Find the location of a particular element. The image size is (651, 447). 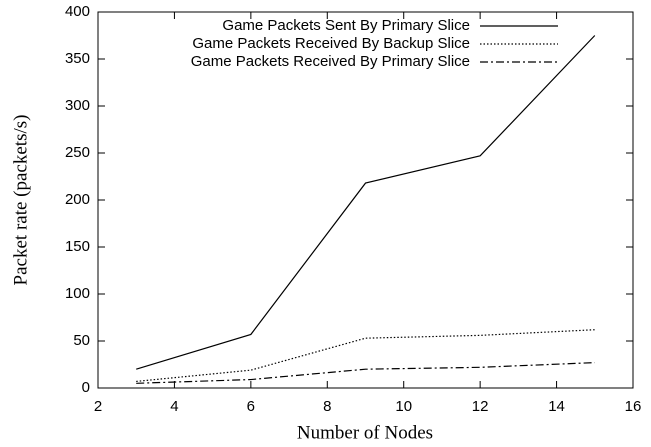

x-tick-label: 2 is located at coordinates (98, 406).